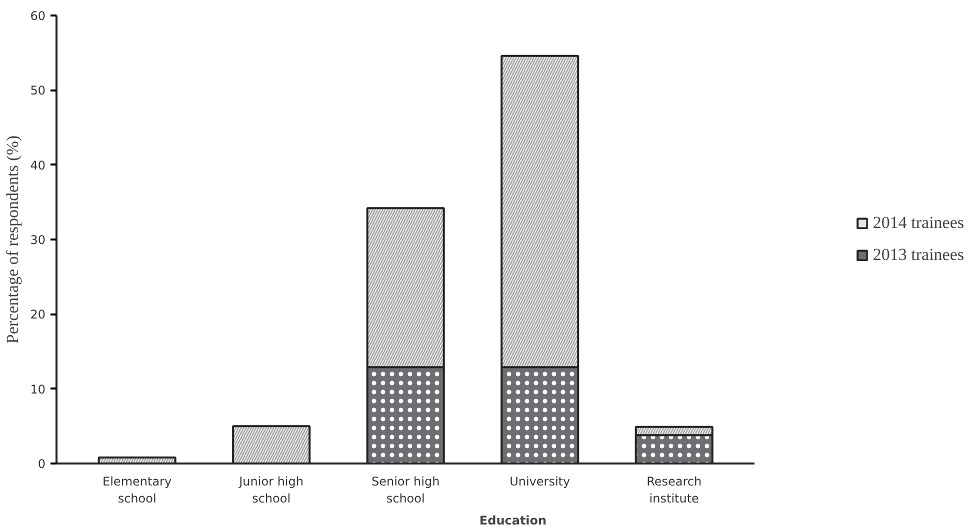  Describe the element at coordinates (540, 481) in the screenshot. I see `x-tick-label: University` at that location.